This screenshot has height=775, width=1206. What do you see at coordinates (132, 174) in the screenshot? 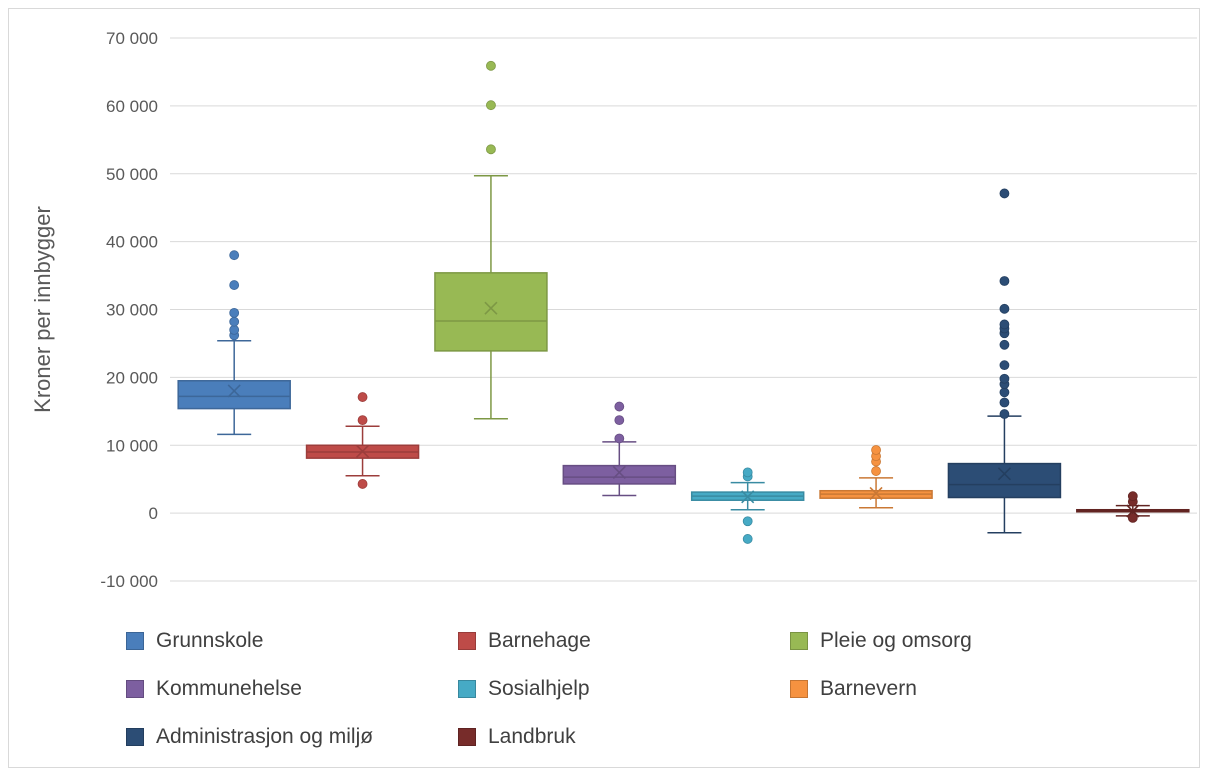
I see `y-tick-label: 50 000` at bounding box center [132, 174].